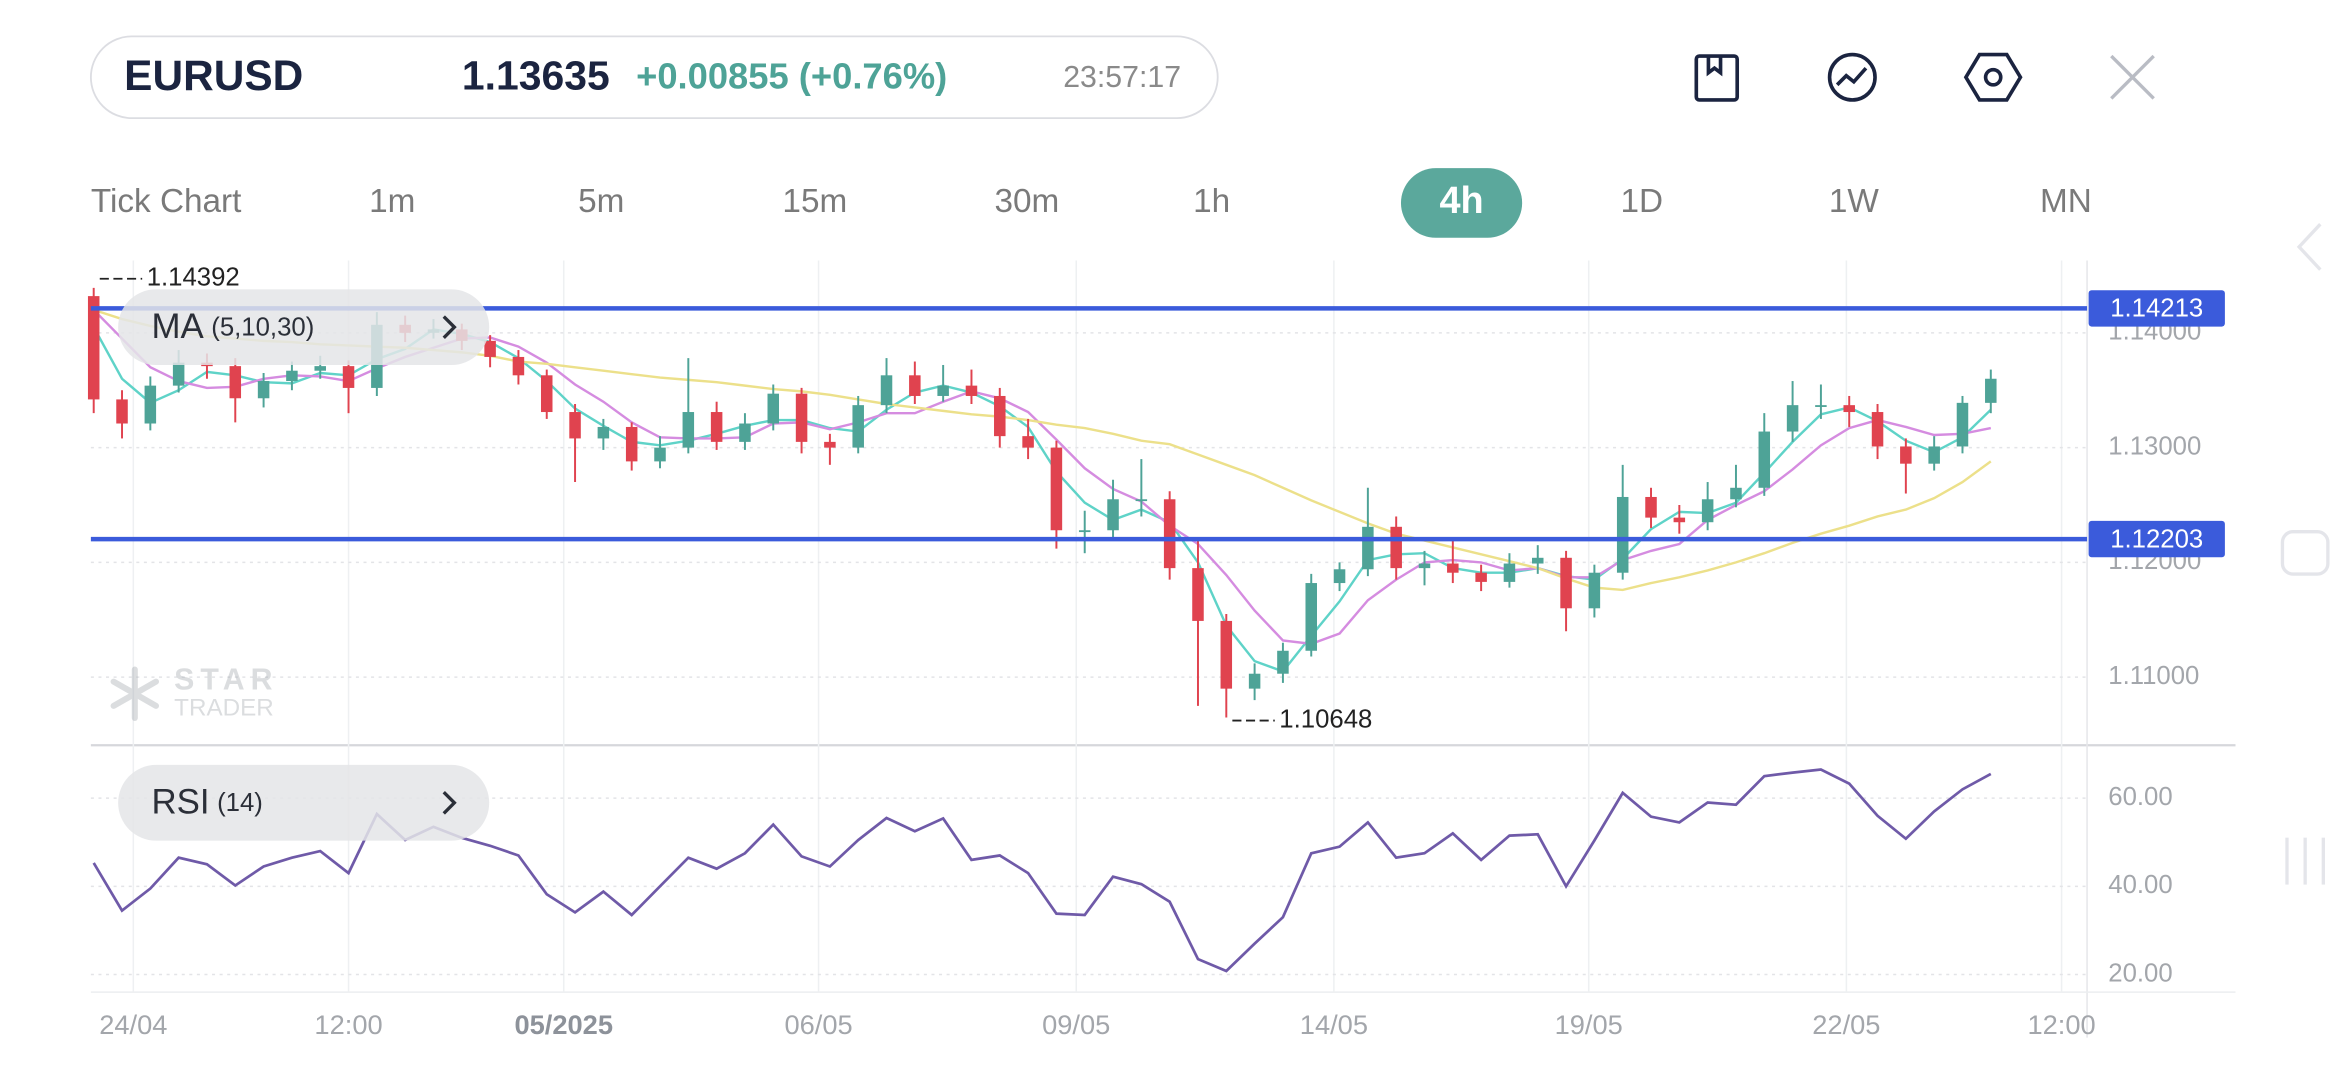 The width and height of the screenshot is (2340, 1080). What do you see at coordinates (563, 1024) in the screenshot?
I see `x-tick-label: 05/2025` at bounding box center [563, 1024].